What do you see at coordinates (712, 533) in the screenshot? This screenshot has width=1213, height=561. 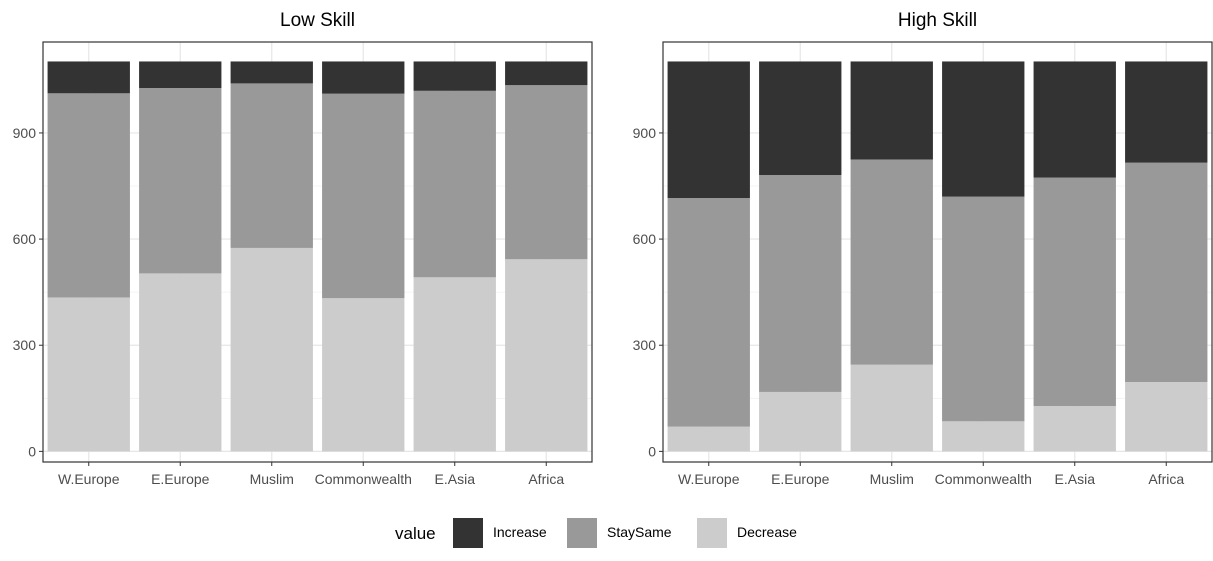 I see `legend-swatch-decrease` at bounding box center [712, 533].